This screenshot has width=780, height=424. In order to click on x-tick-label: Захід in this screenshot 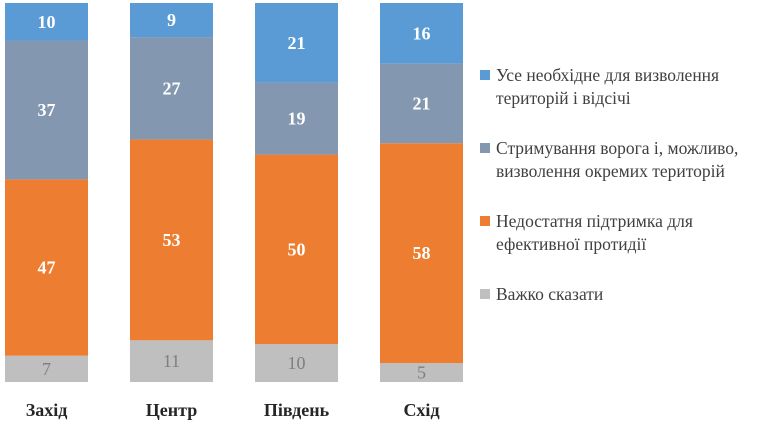, I will do `click(47, 410)`.